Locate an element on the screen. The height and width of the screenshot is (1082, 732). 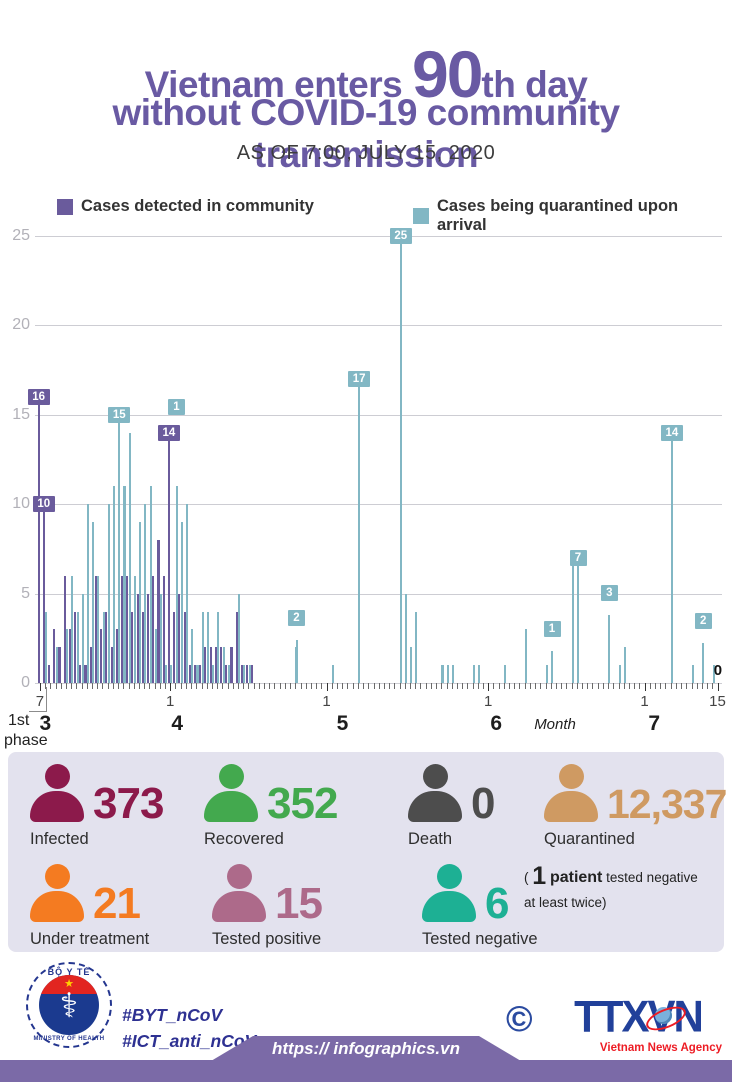
stat-label: Recovered is located at coordinates (244, 839).